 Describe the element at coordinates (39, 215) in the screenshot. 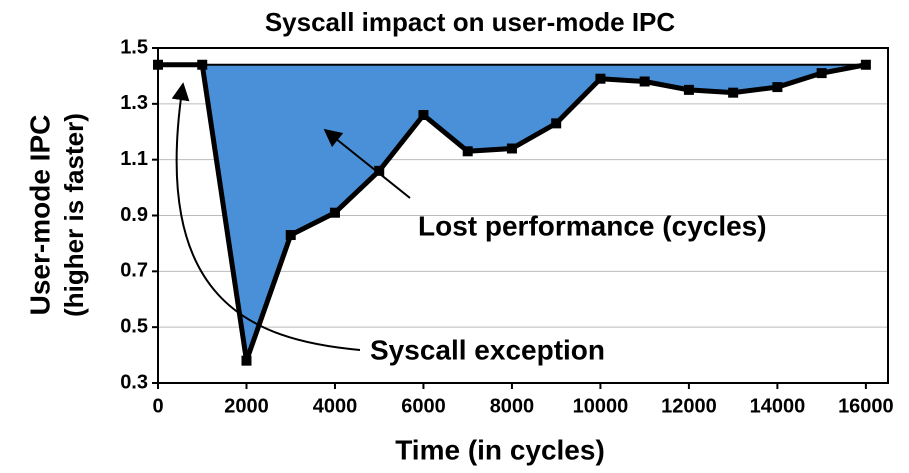

I see `y-axis-label: User-mode IPC` at that location.